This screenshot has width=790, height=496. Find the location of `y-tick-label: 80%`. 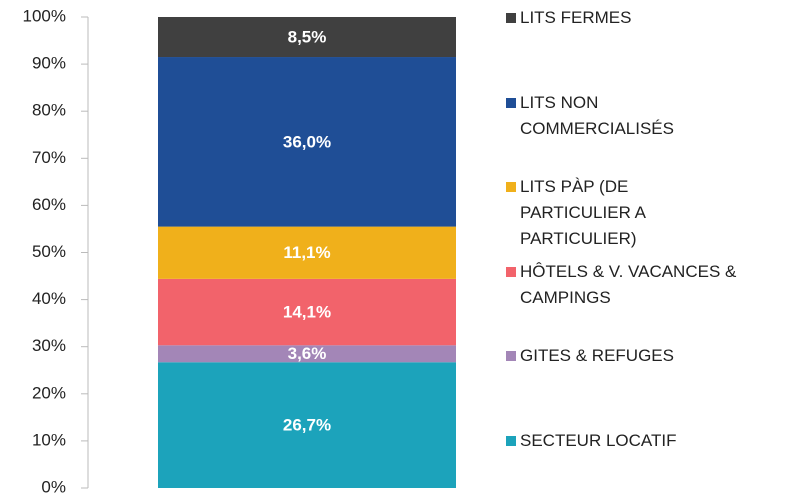

y-tick-label: 80% is located at coordinates (49, 110).